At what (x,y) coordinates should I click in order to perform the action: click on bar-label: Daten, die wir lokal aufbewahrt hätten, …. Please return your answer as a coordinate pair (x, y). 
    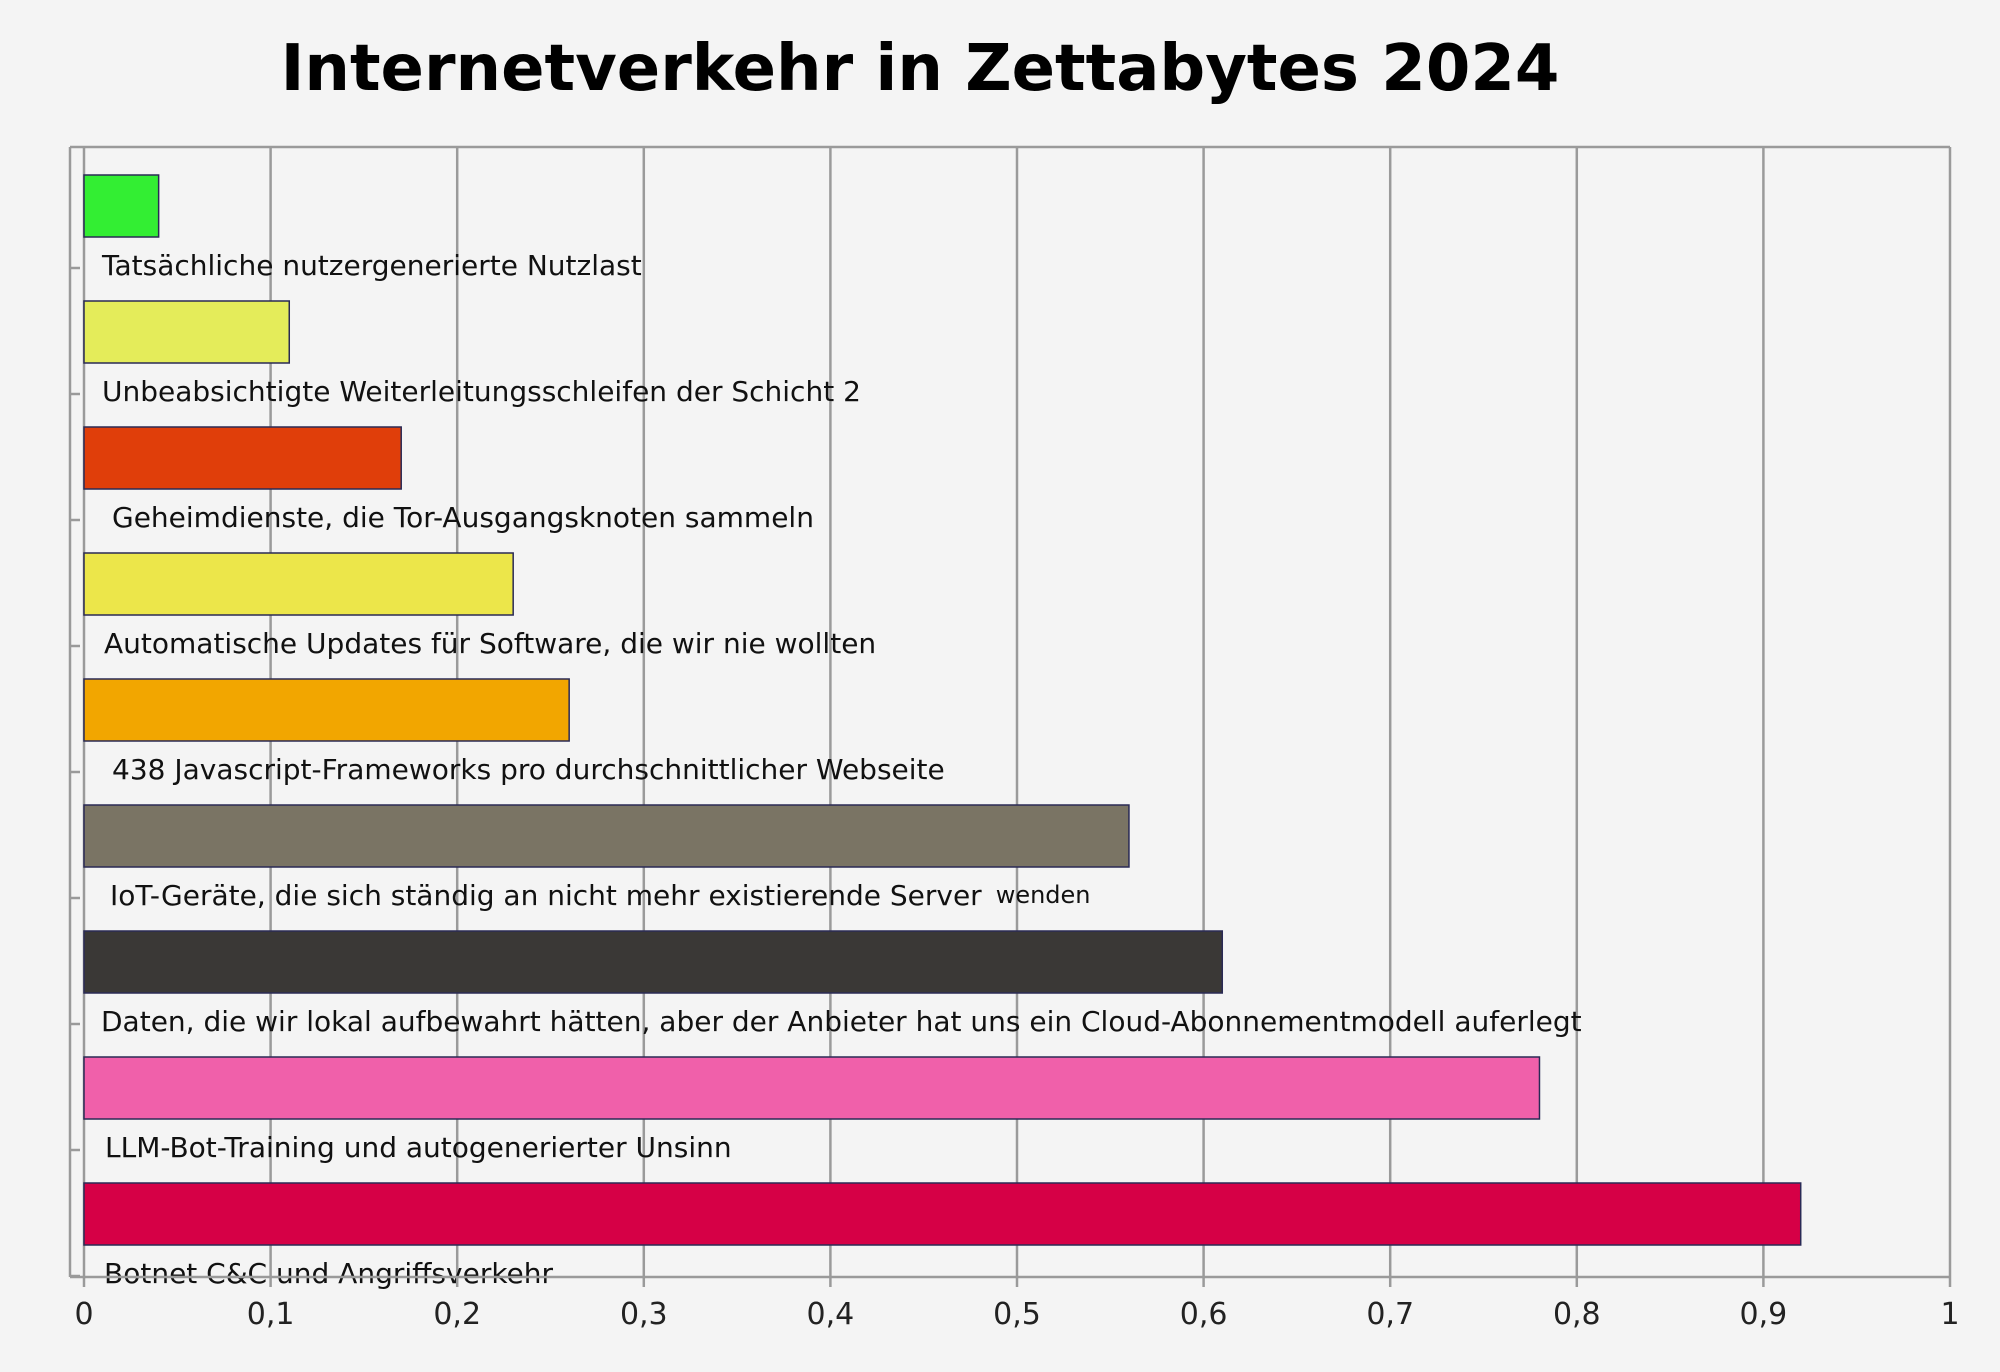
    Looking at the image, I should click on (841, 1021).